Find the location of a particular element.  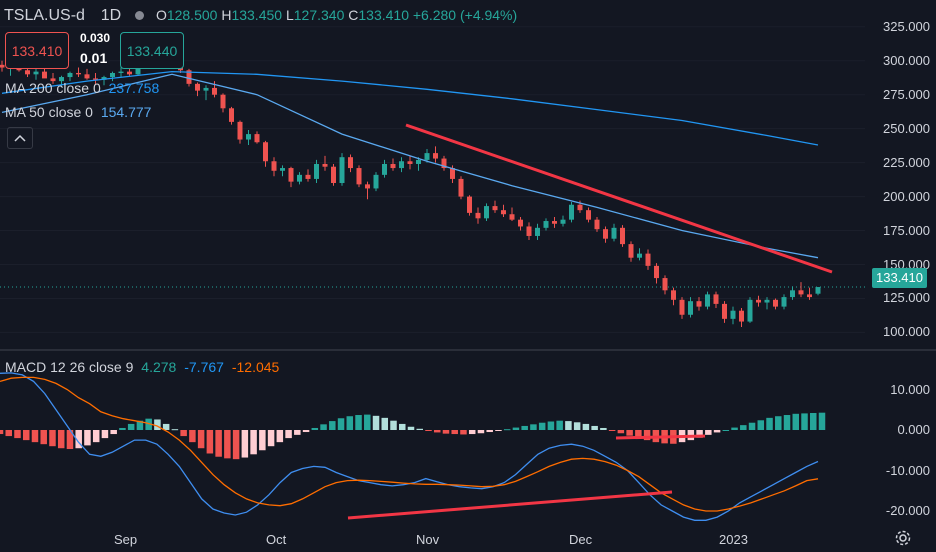

trend-line-histogram is located at coordinates (660, 437).